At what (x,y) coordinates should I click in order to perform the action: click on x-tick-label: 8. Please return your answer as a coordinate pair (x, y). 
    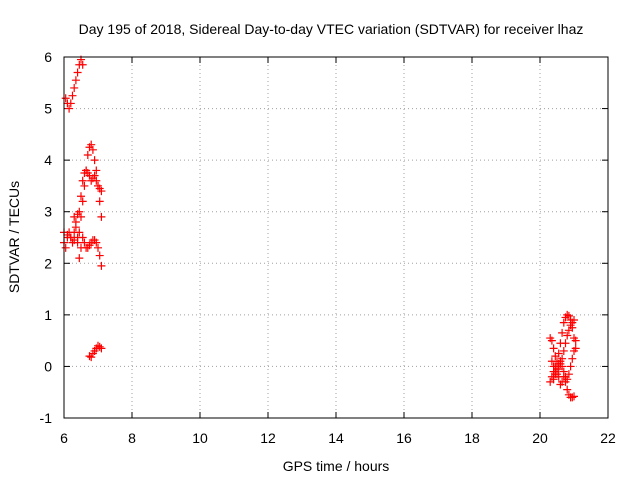
    Looking at the image, I should click on (132, 438).